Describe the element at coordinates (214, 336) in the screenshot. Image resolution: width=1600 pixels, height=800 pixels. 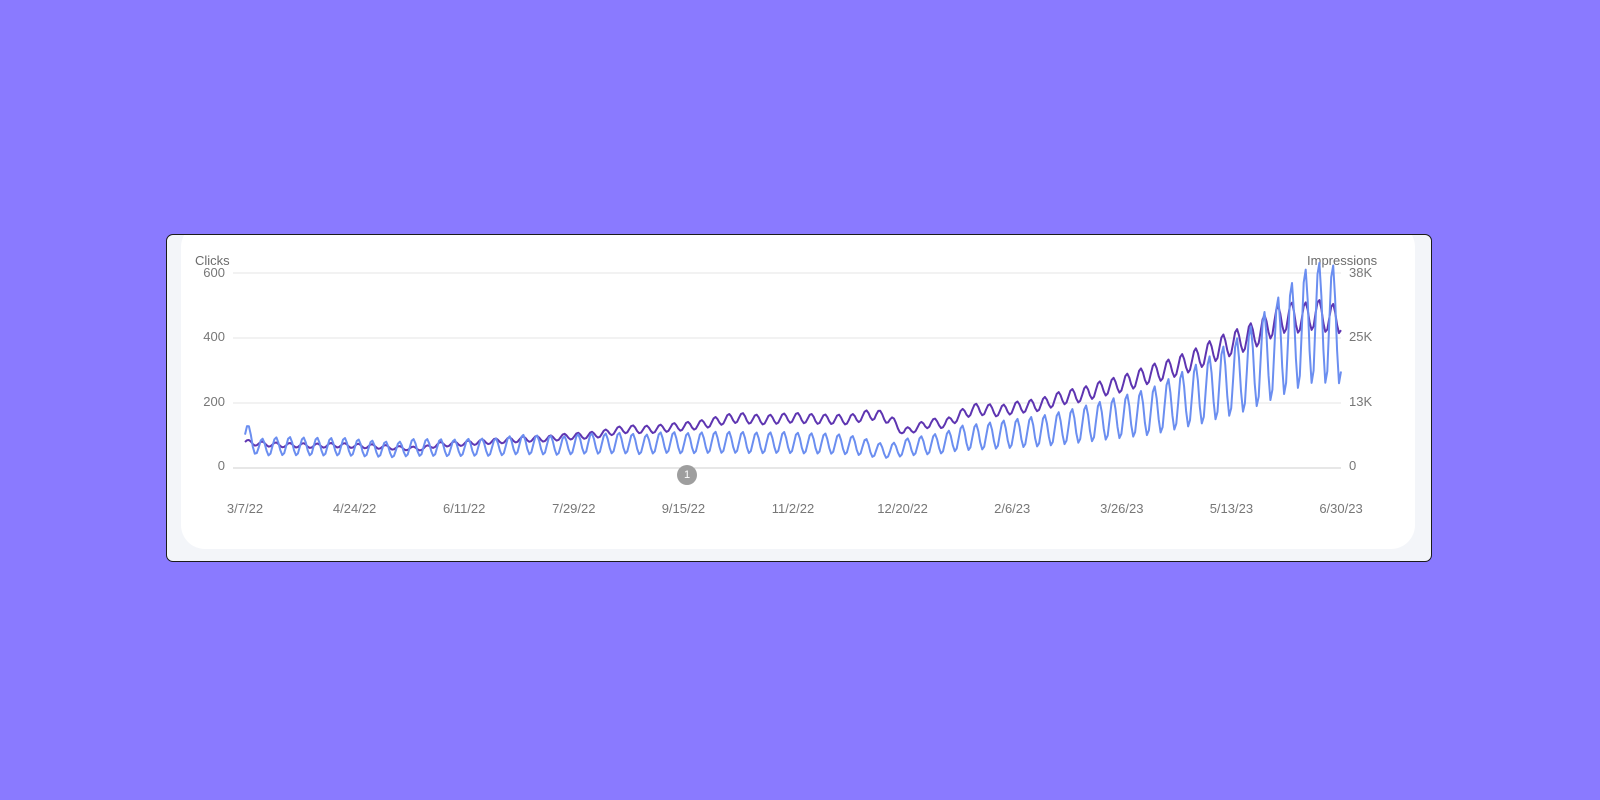
I see `y-tick-left: 400` at that location.